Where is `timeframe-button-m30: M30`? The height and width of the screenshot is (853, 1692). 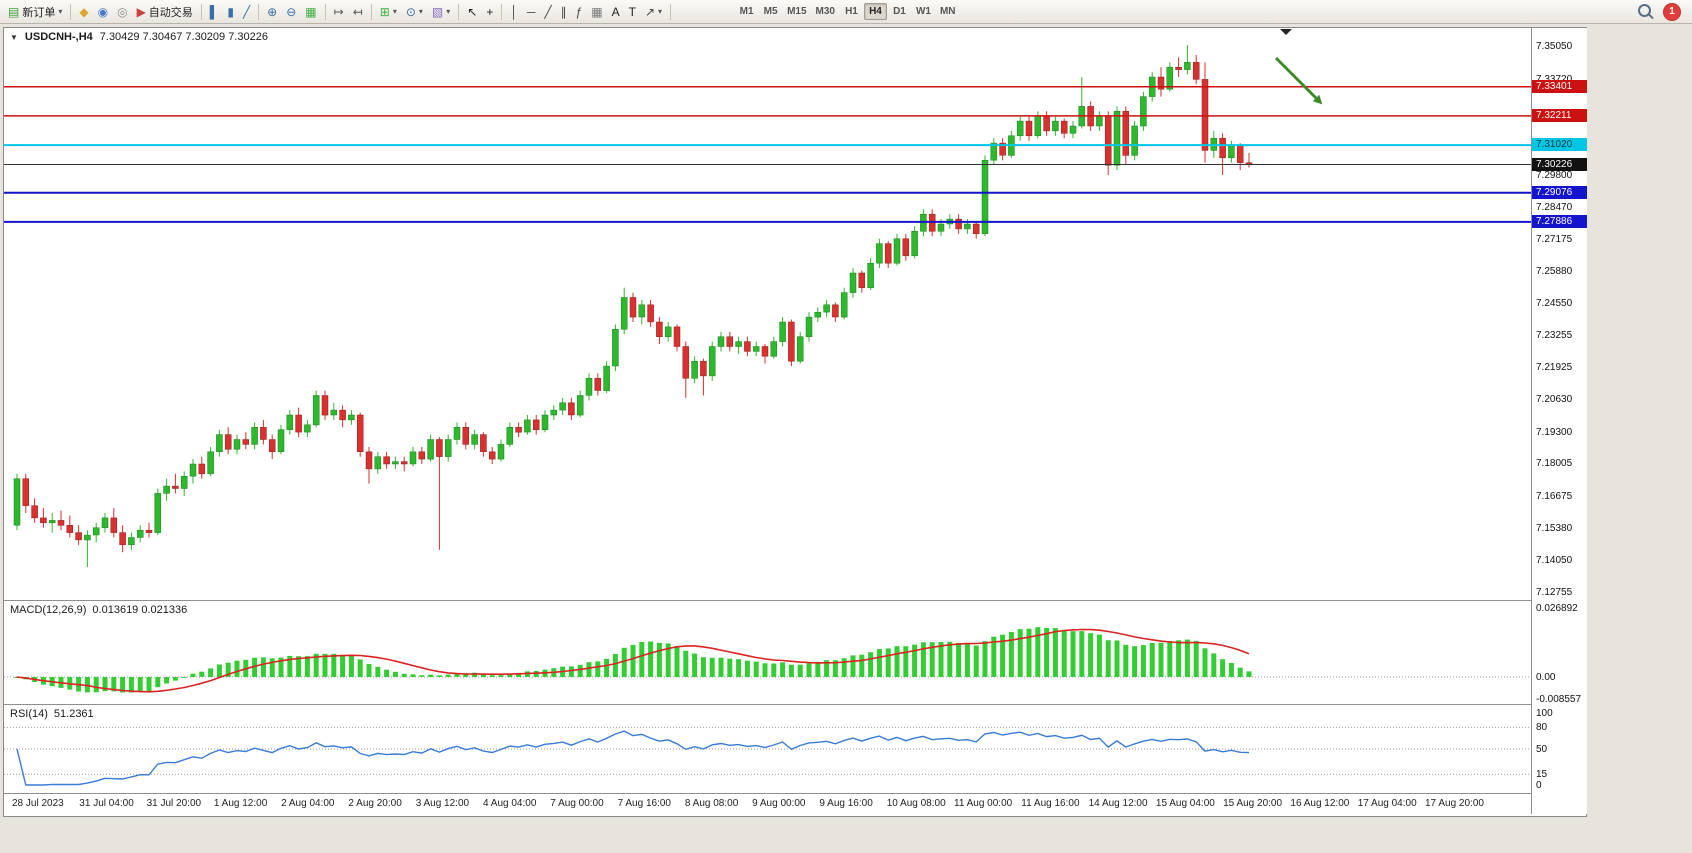
timeframe-button-m30: M30 is located at coordinates (825, 11).